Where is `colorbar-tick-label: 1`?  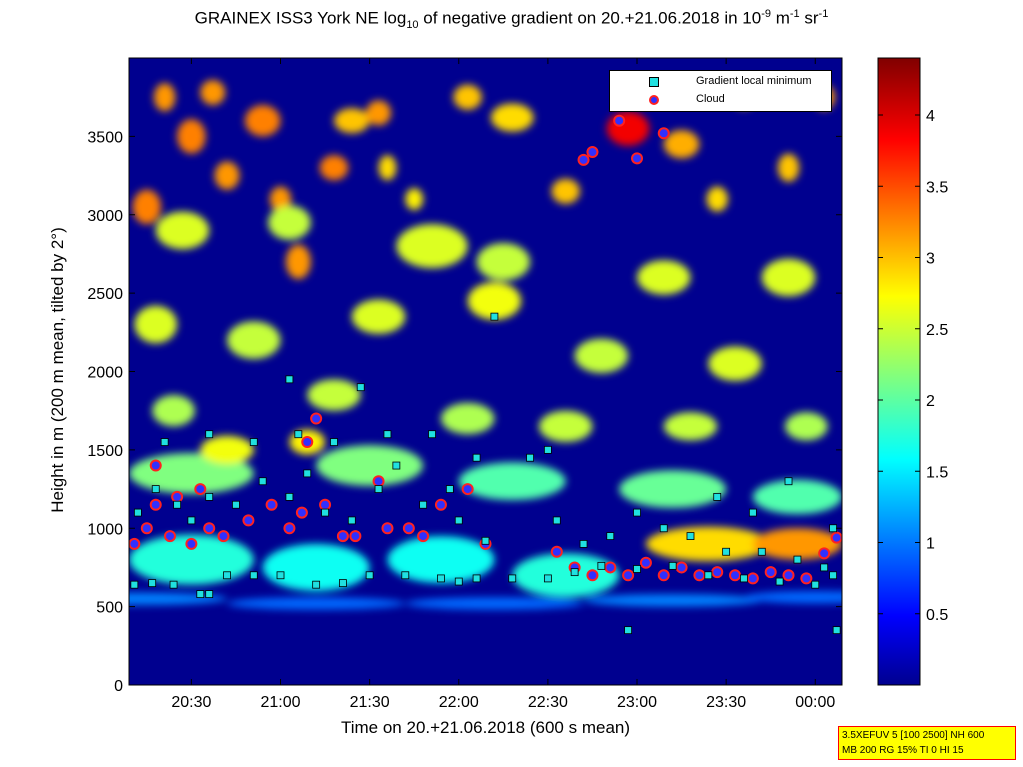 colorbar-tick-label: 1 is located at coordinates (930, 544).